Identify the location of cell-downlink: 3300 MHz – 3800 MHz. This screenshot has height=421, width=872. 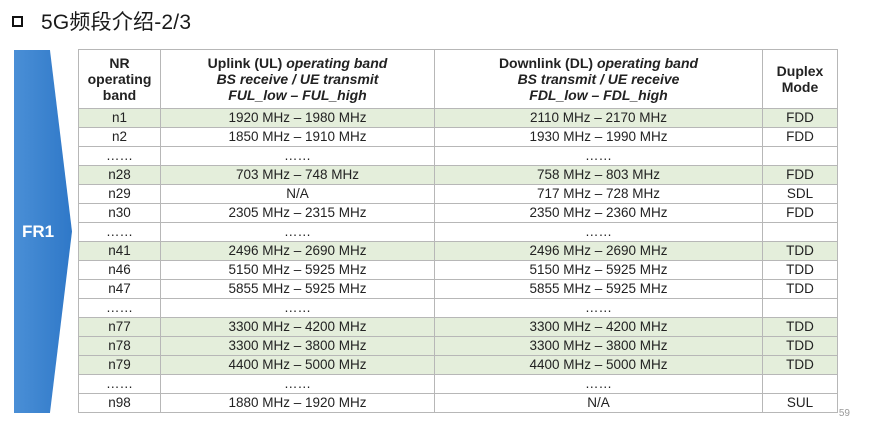
(598, 346).